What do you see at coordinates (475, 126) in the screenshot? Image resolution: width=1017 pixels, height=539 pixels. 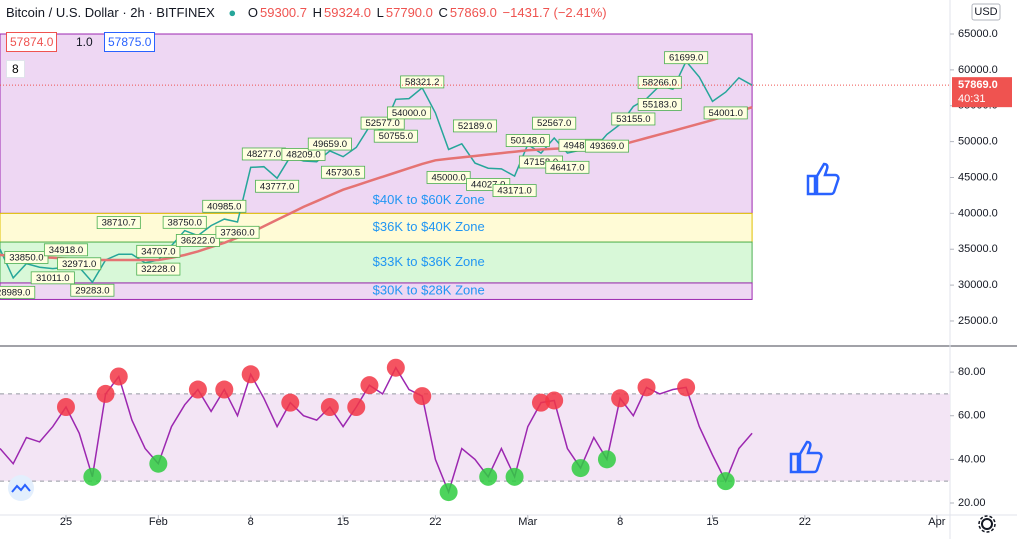 I see `pivot-label: 52189.0` at bounding box center [475, 126].